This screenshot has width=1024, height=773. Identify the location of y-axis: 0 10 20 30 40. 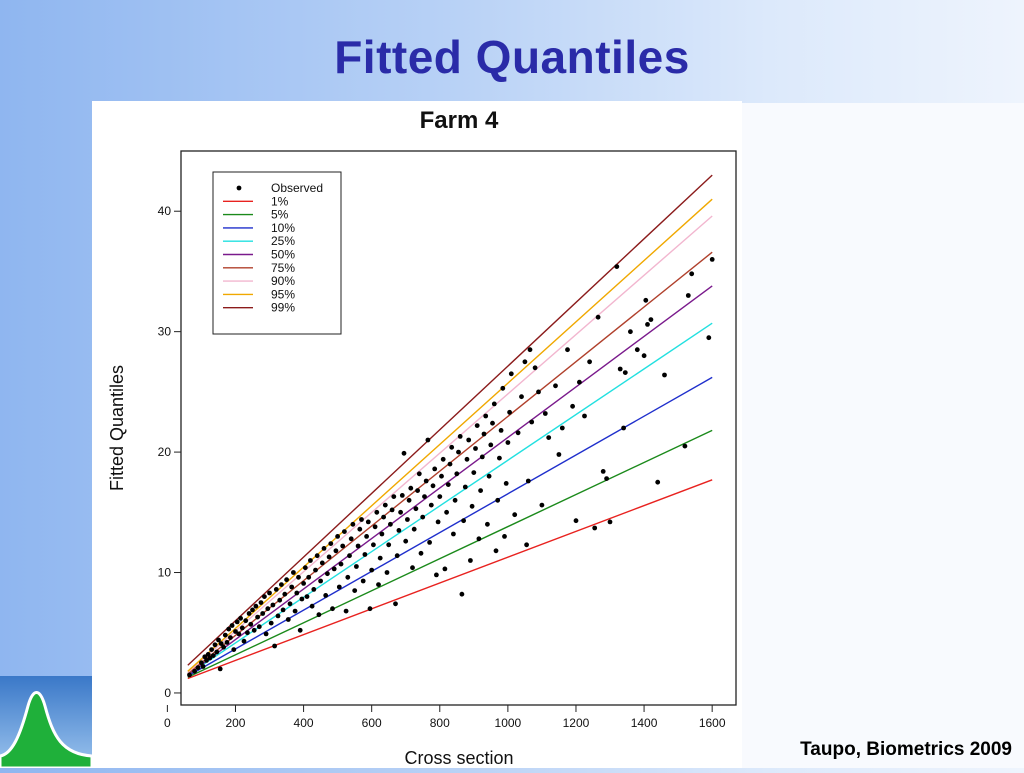
(169, 452).